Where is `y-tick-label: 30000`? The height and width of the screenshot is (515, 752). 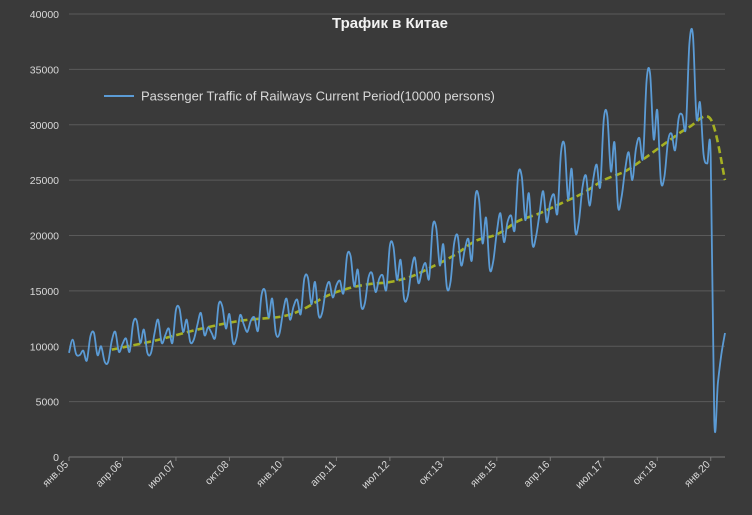
y-tick-label: 30000 is located at coordinates (44, 126).